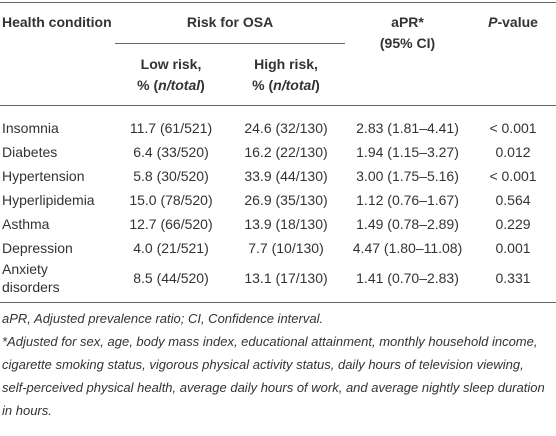 This screenshot has height=436, width=556. I want to click on table-cell: 2.83 (1.81–4.41), so click(407, 128).